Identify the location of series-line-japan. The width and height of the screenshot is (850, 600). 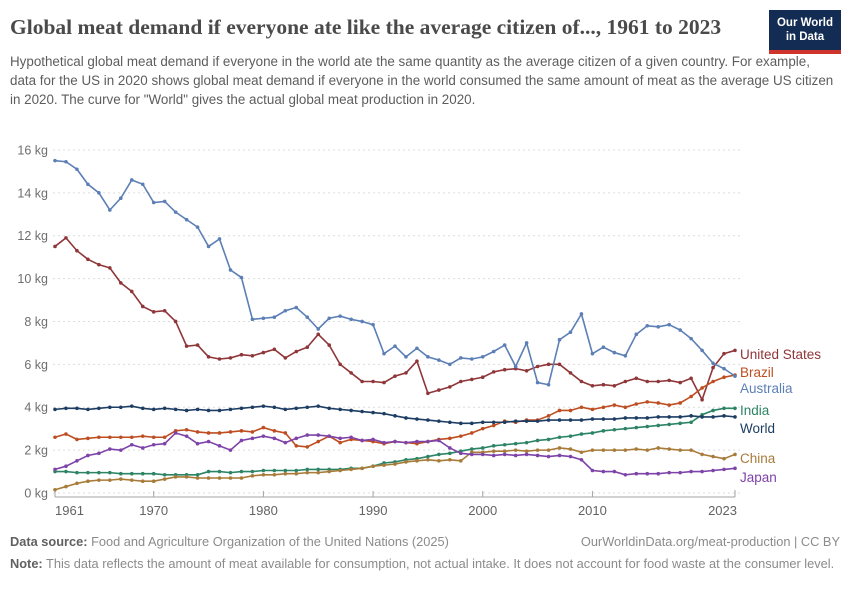
(395, 454).